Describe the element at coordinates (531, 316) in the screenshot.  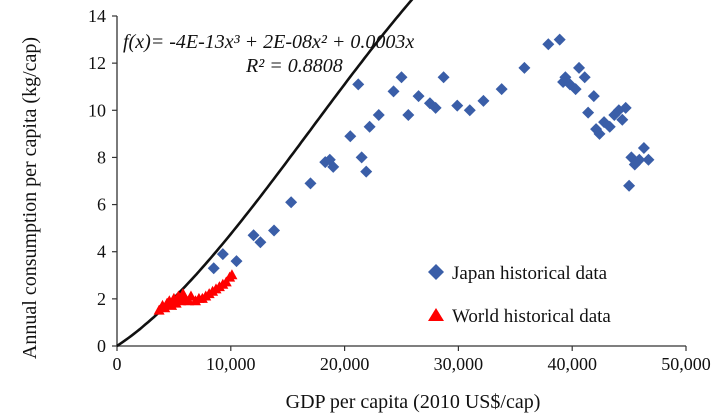
I see `legend-label-world: World historical data` at that location.